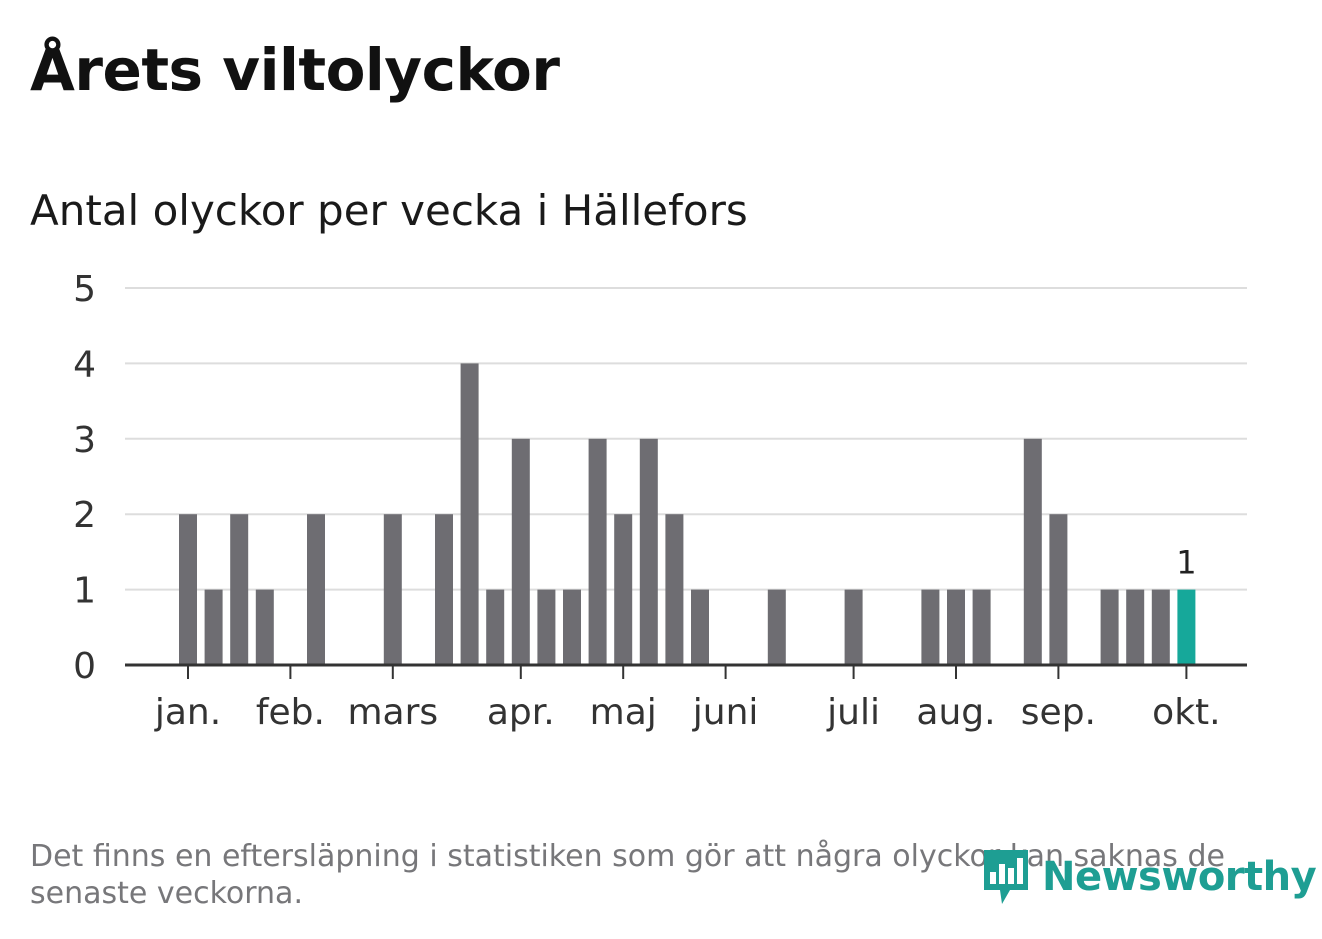  Describe the element at coordinates (84, 478) in the screenshot. I see `y-axis-tick-labels: 0 1 2 3 4 5` at that location.